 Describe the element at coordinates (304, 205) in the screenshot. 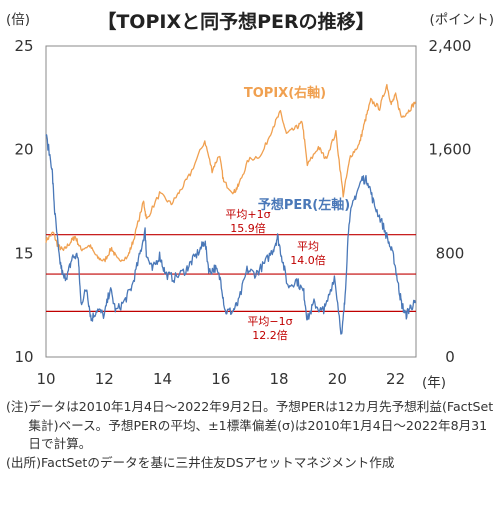

I see `per-series-axis-label: 予想PER(左軸)` at that location.